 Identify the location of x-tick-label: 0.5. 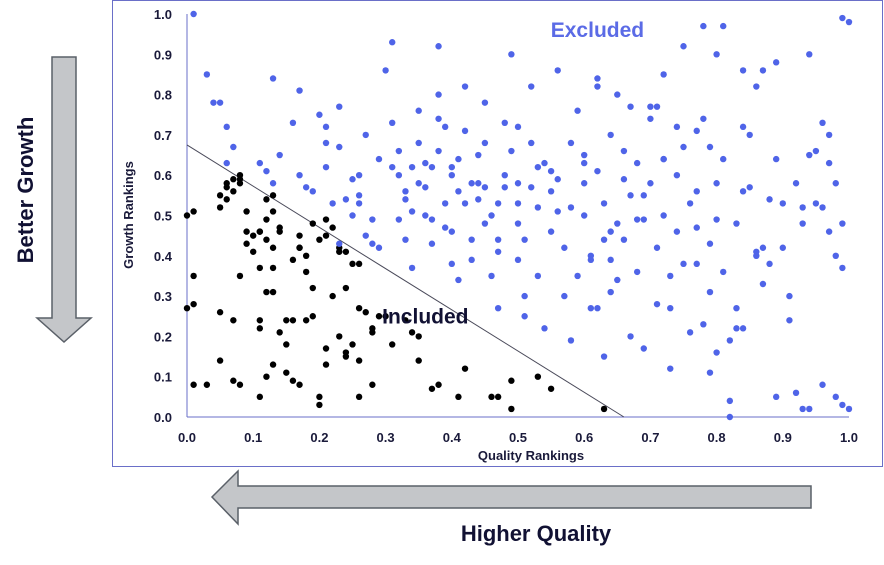
(518, 437).